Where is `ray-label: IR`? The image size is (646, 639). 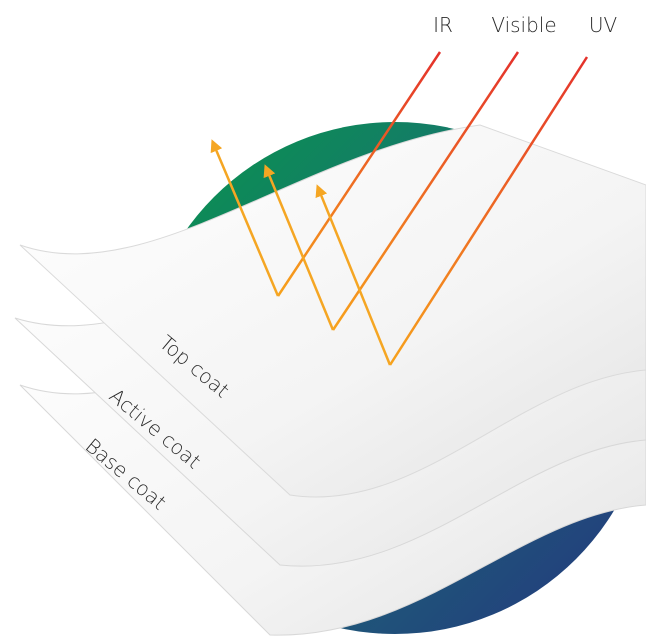 ray-label: IR is located at coordinates (443, 25).